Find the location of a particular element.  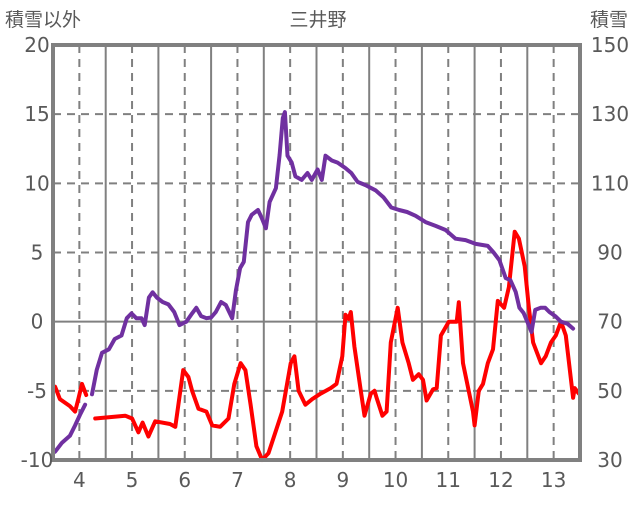

x-tick-label: 11 is located at coordinates (448, 480).